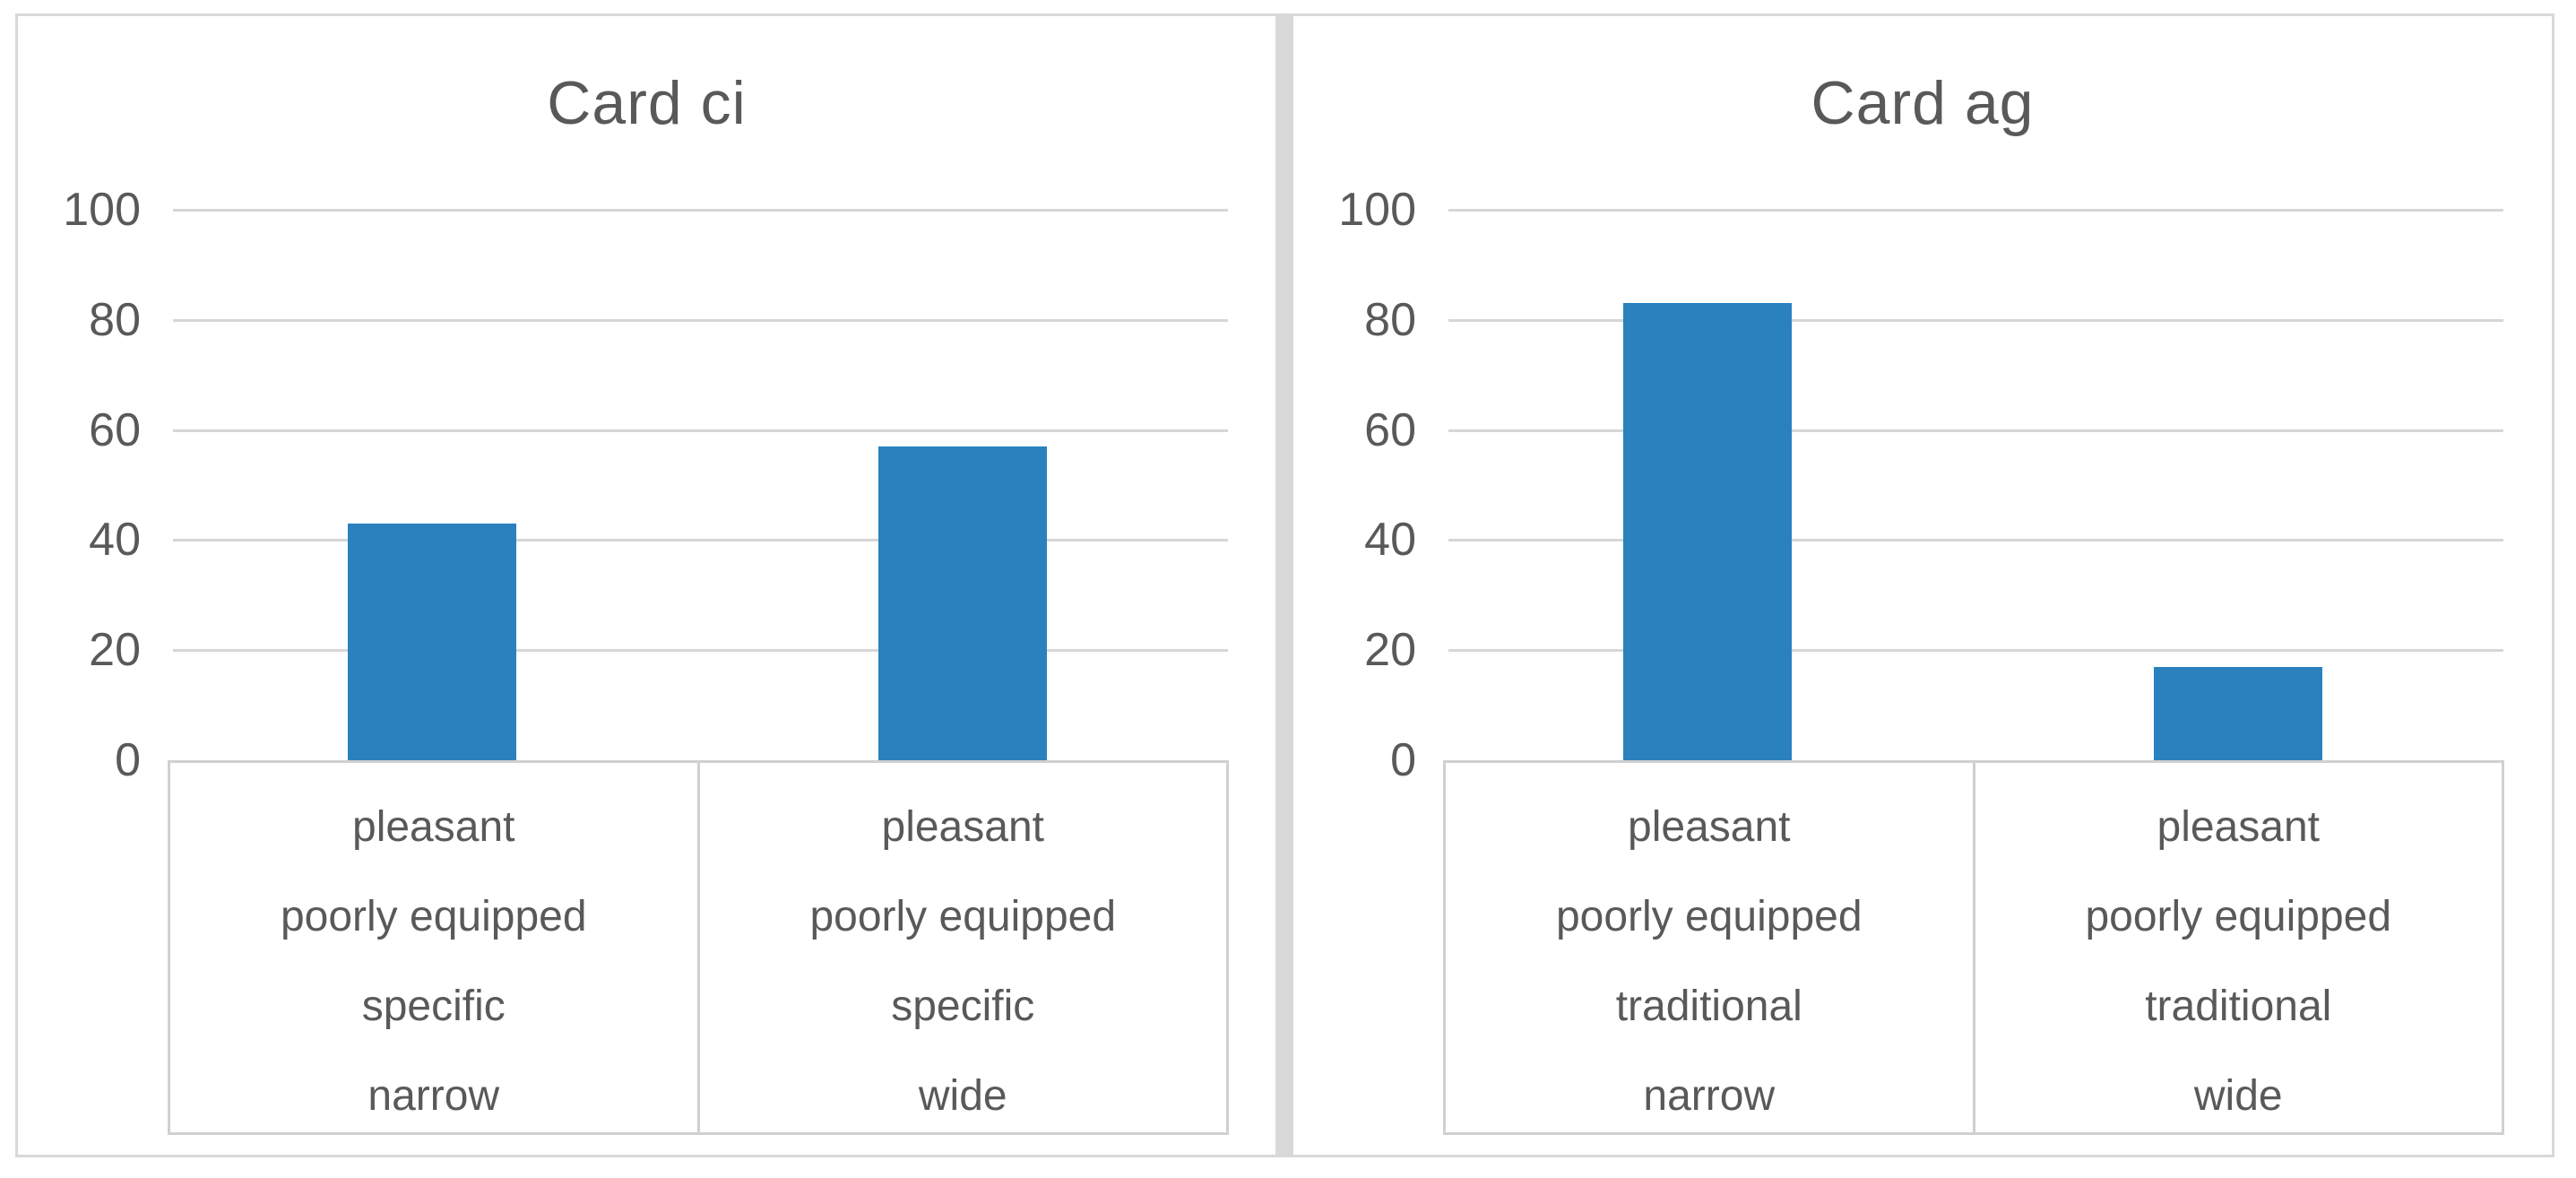  Describe the element at coordinates (647, 103) in the screenshot. I see `chart-title: Card ci` at that location.